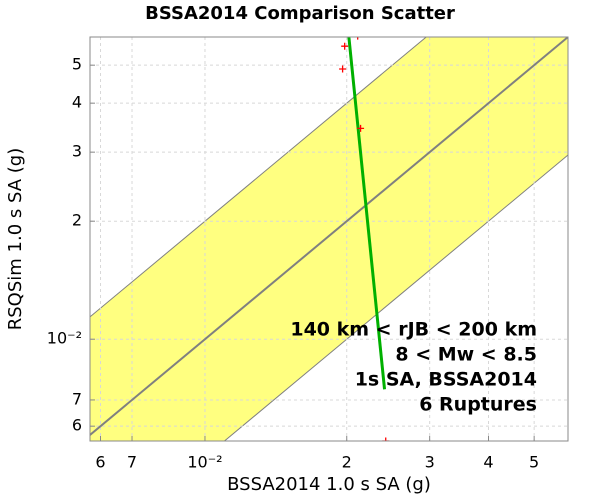 The image size is (600, 504). Describe the element at coordinates (204, 462) in the screenshot. I see `x-tick-label: 10⁻²` at that location.